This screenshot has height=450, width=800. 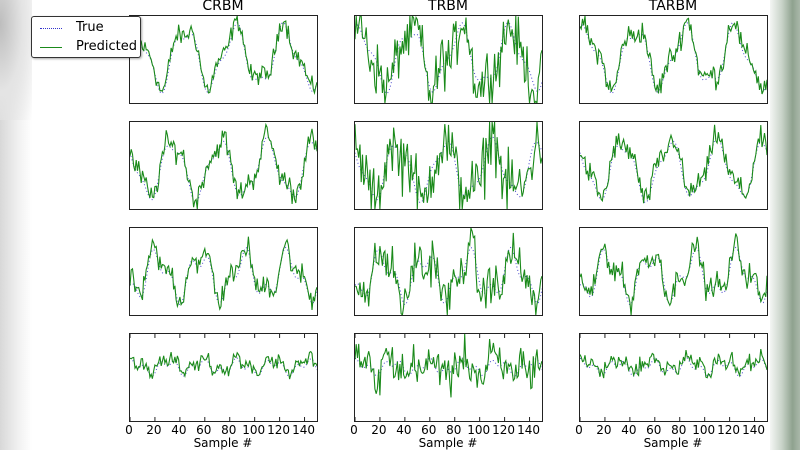 I want to click on x-axis-label-trbm: Sample #, so click(x=448, y=443).